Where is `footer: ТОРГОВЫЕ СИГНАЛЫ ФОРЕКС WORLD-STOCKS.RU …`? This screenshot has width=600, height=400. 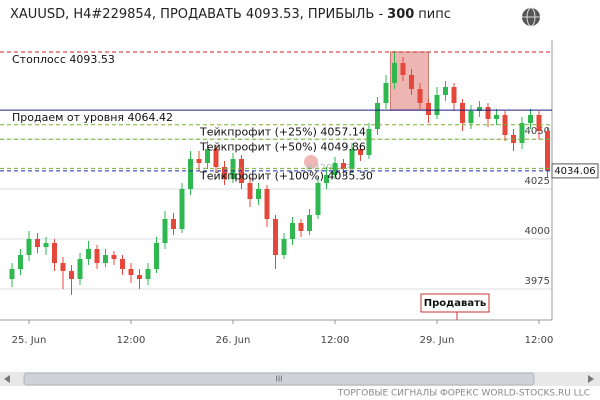 footer: ТОРГОВЫЕ СИГНАЛЫ ФОРЕКС WORLD-STOCKS.RU … is located at coordinates (463, 394).